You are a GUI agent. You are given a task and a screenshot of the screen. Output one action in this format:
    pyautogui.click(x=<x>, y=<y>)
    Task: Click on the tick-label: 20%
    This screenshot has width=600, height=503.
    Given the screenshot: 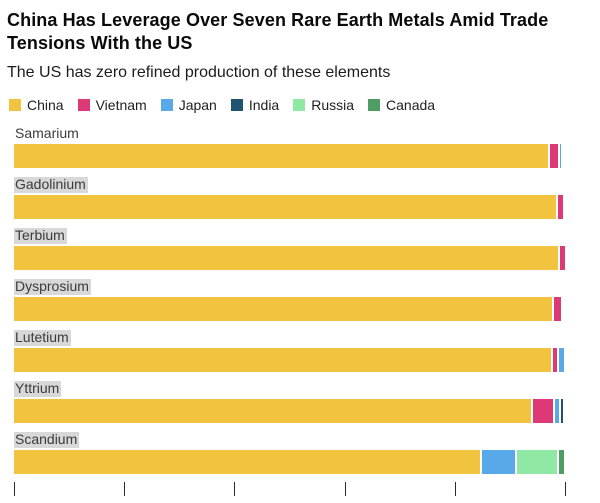 What is the action you would take?
    pyautogui.click(x=124, y=501)
    